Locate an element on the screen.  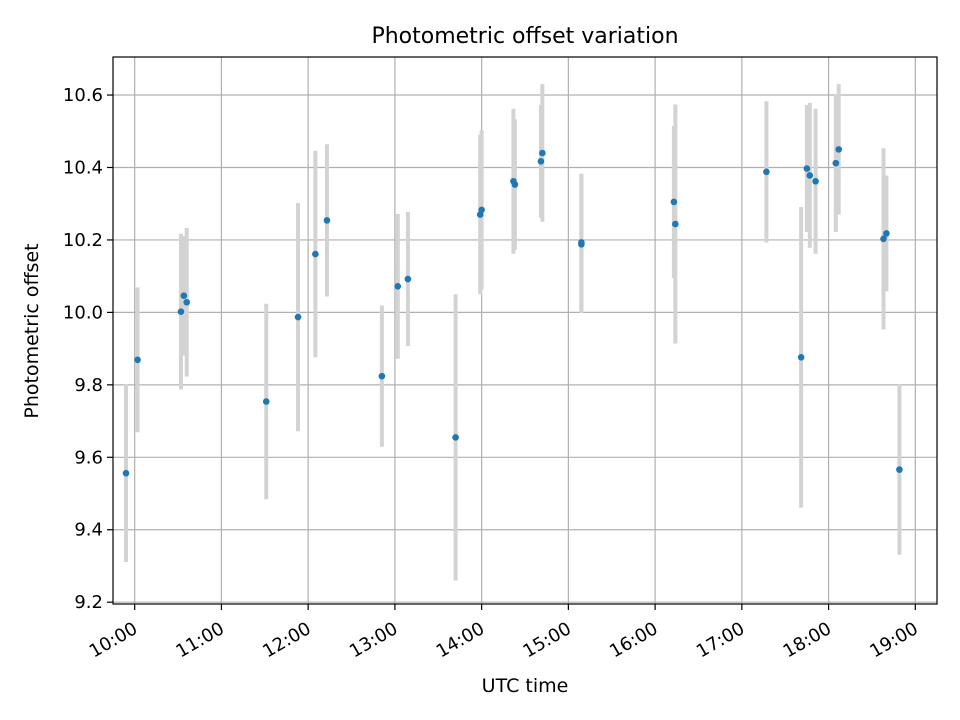
y-tick-label: 9.6 is located at coordinates (88, 457).